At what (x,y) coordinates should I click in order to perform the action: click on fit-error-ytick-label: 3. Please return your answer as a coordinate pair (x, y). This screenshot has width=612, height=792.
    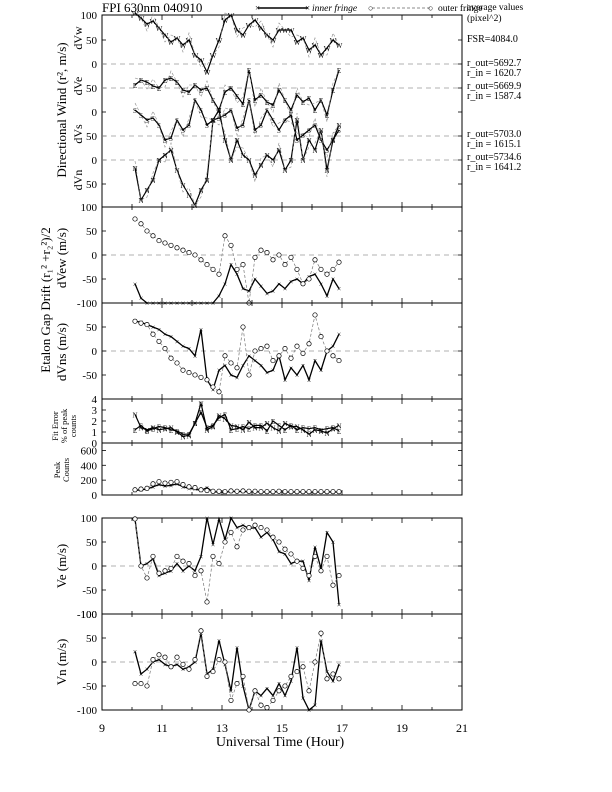
    Looking at the image, I should click on (95, 411).